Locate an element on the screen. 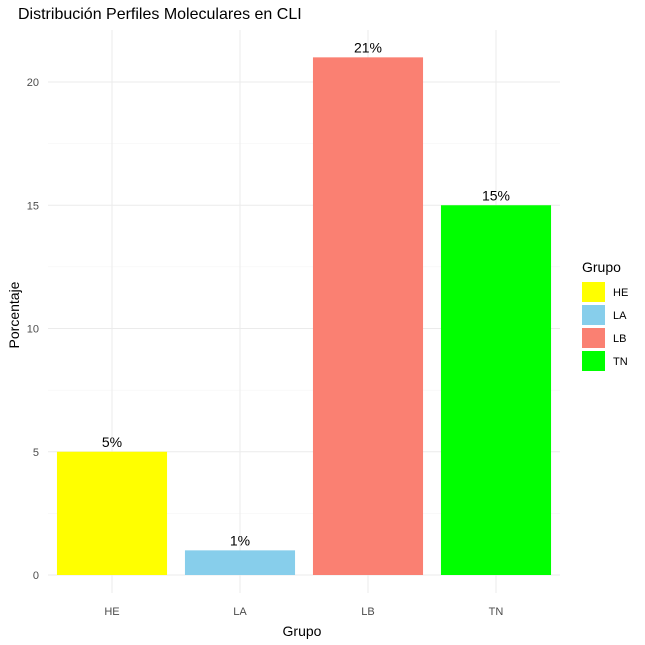 This screenshot has height=645, width=645. legend-label-lb: LB is located at coordinates (619, 339).